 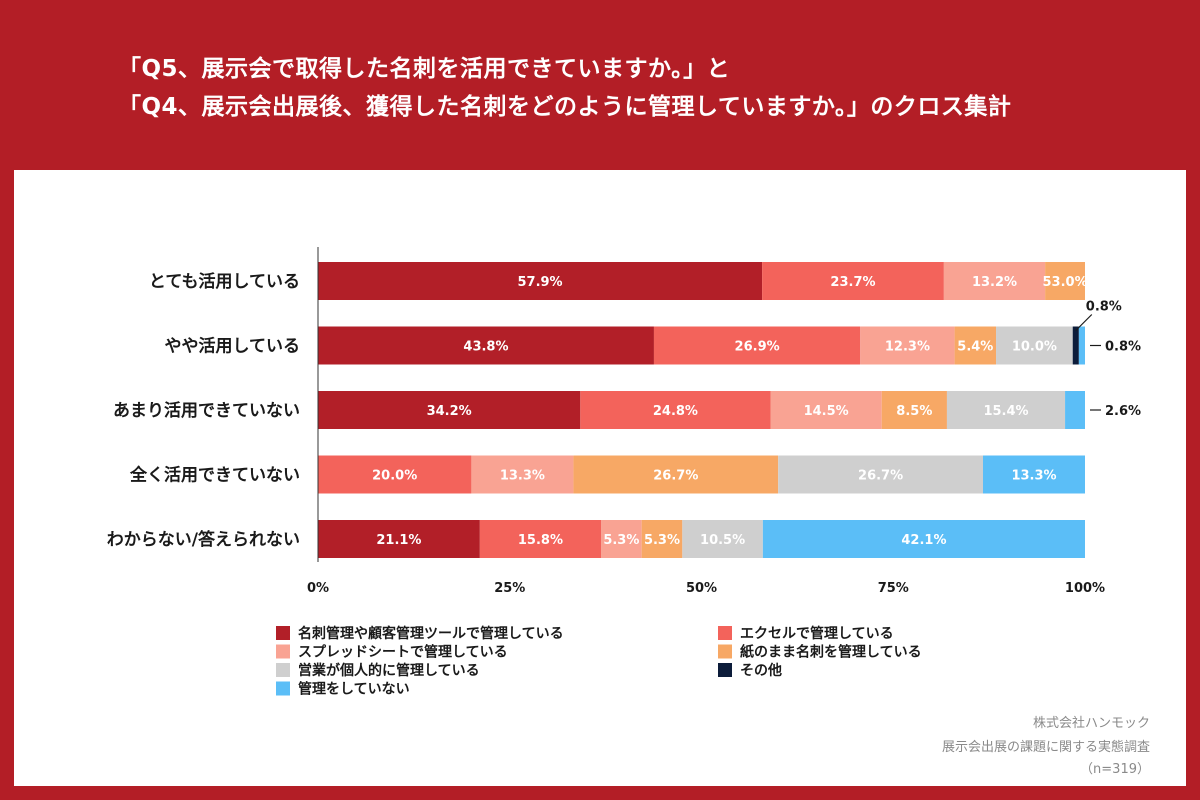 I want to click on bar-value-label: 53.0%, so click(x=1065, y=282).